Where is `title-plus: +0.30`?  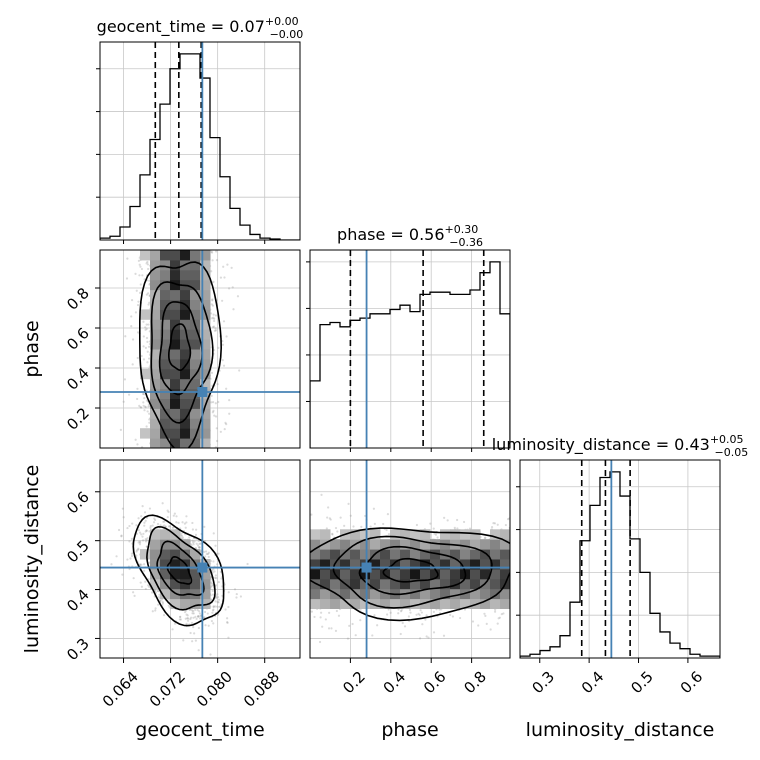
title-plus: +0.30 is located at coordinates (462, 229).